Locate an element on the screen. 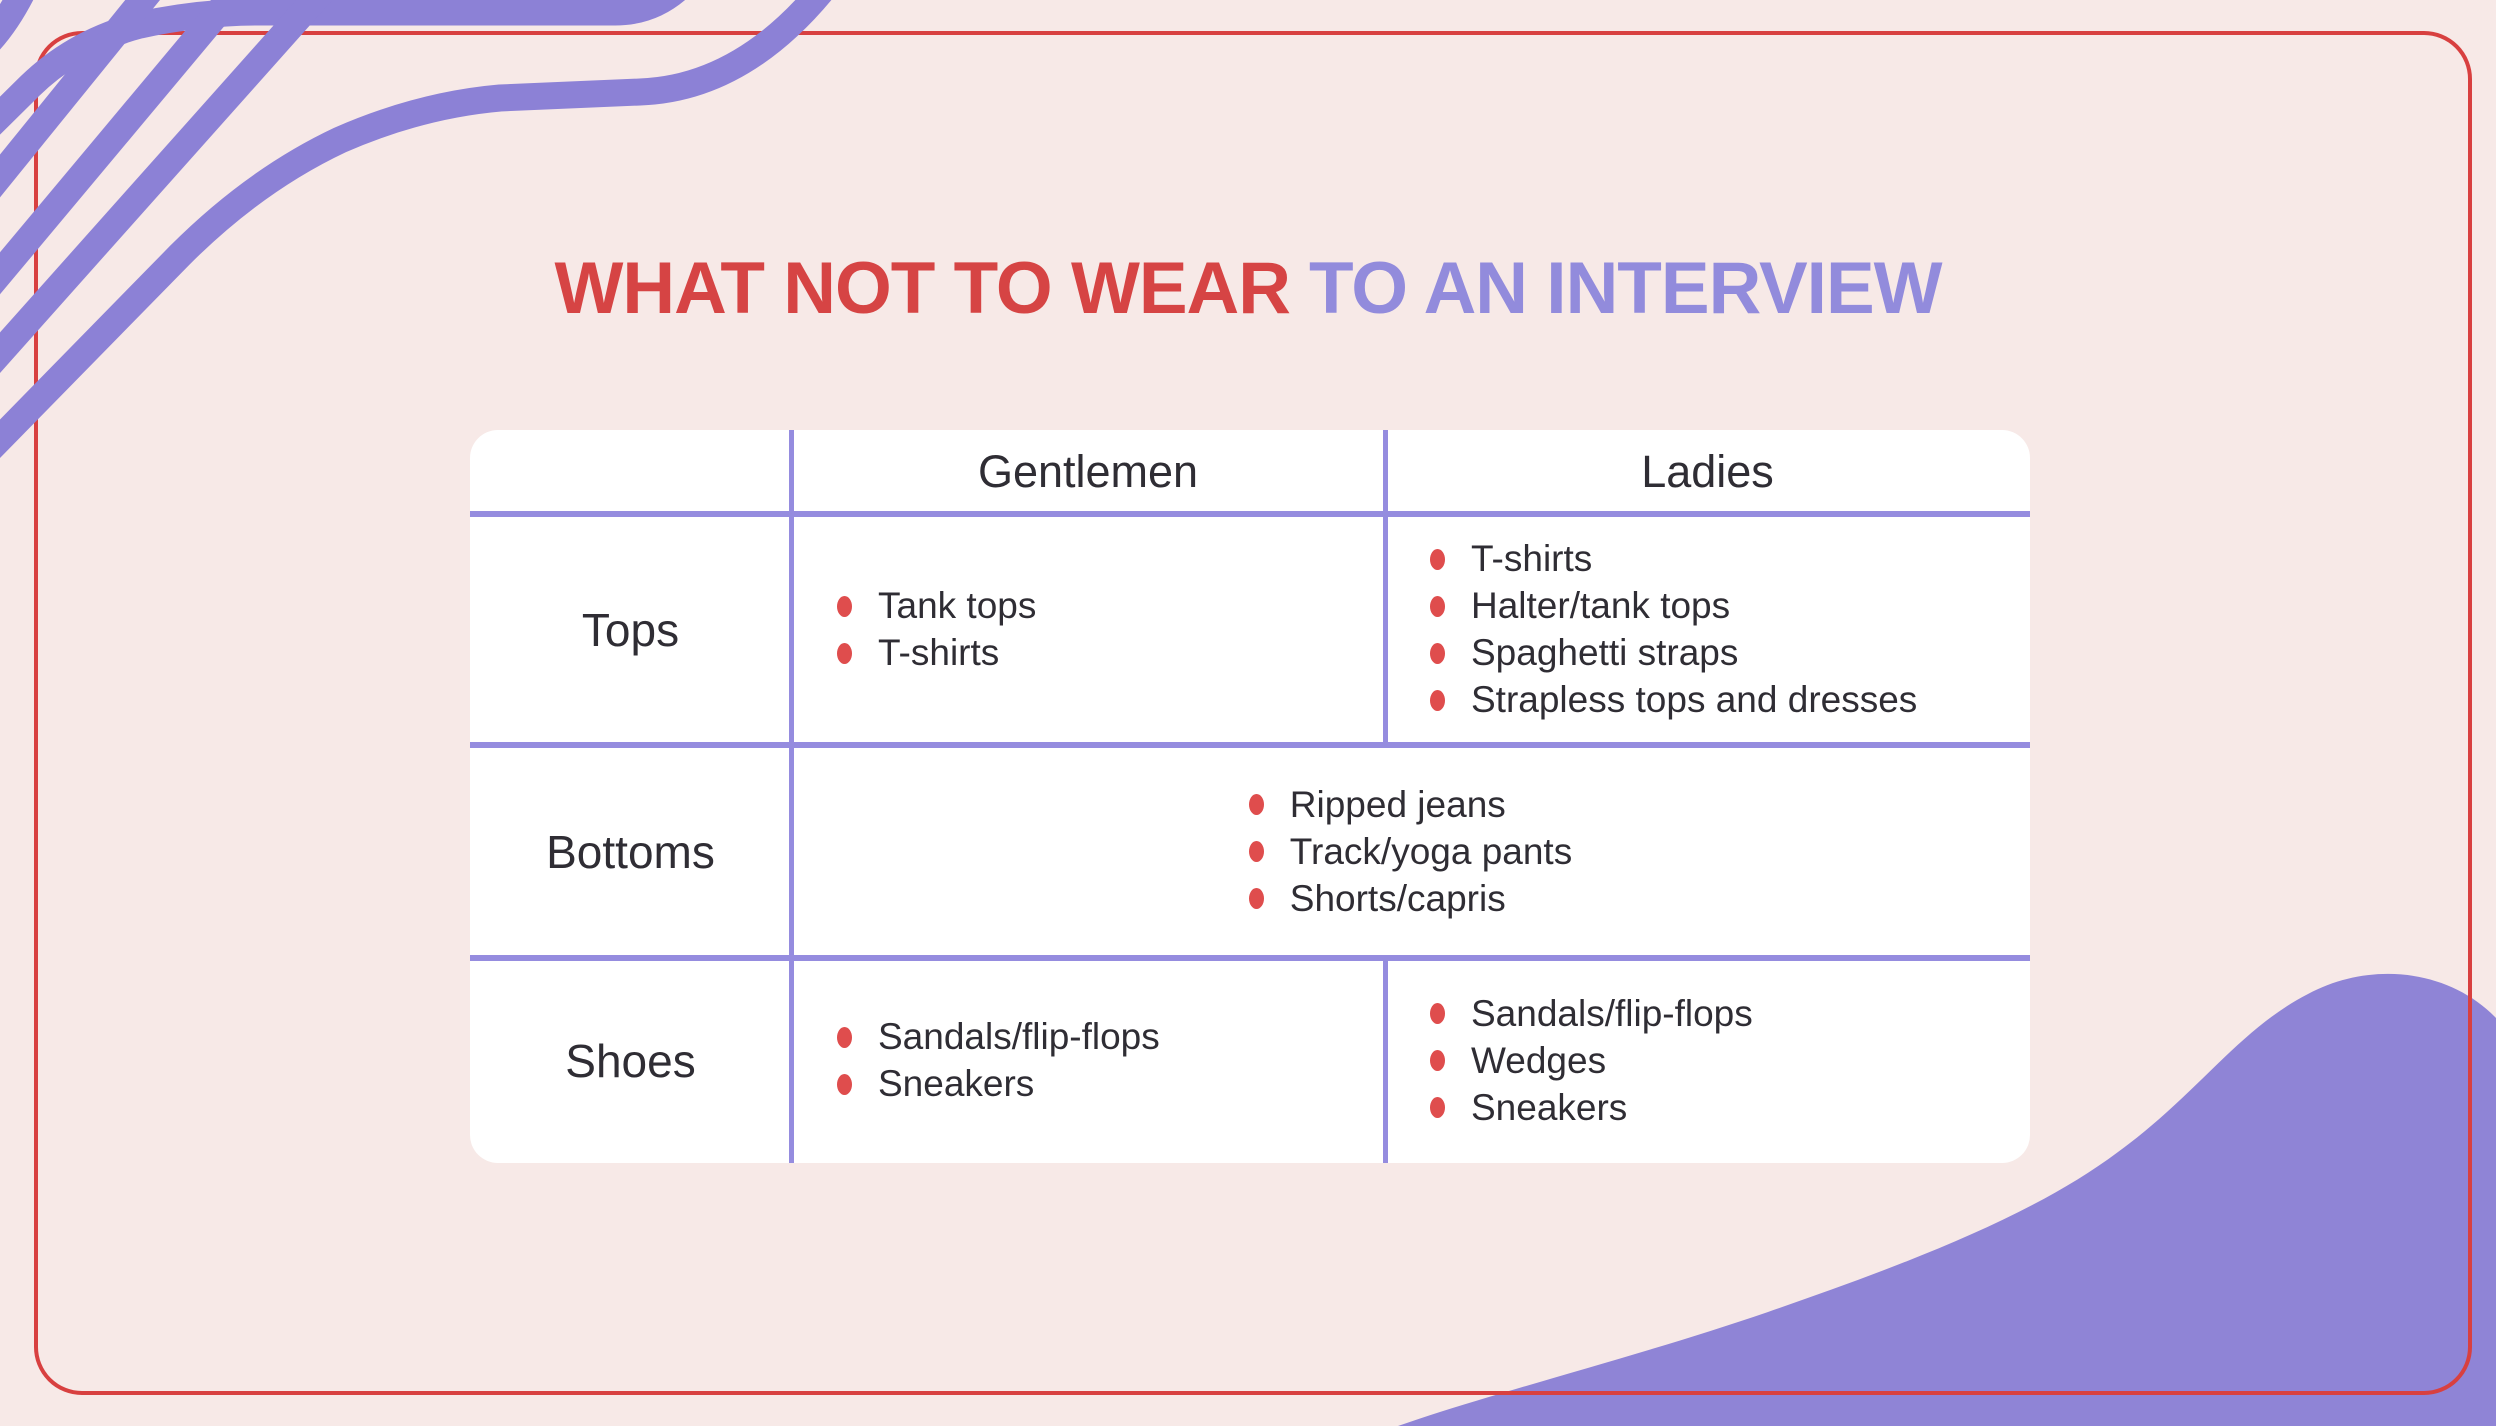 Image resolution: width=2496 pixels, height=1426 pixels. item-list: Sandals/flip-flops Wedges Sneakers is located at coordinates (1591, 1060).